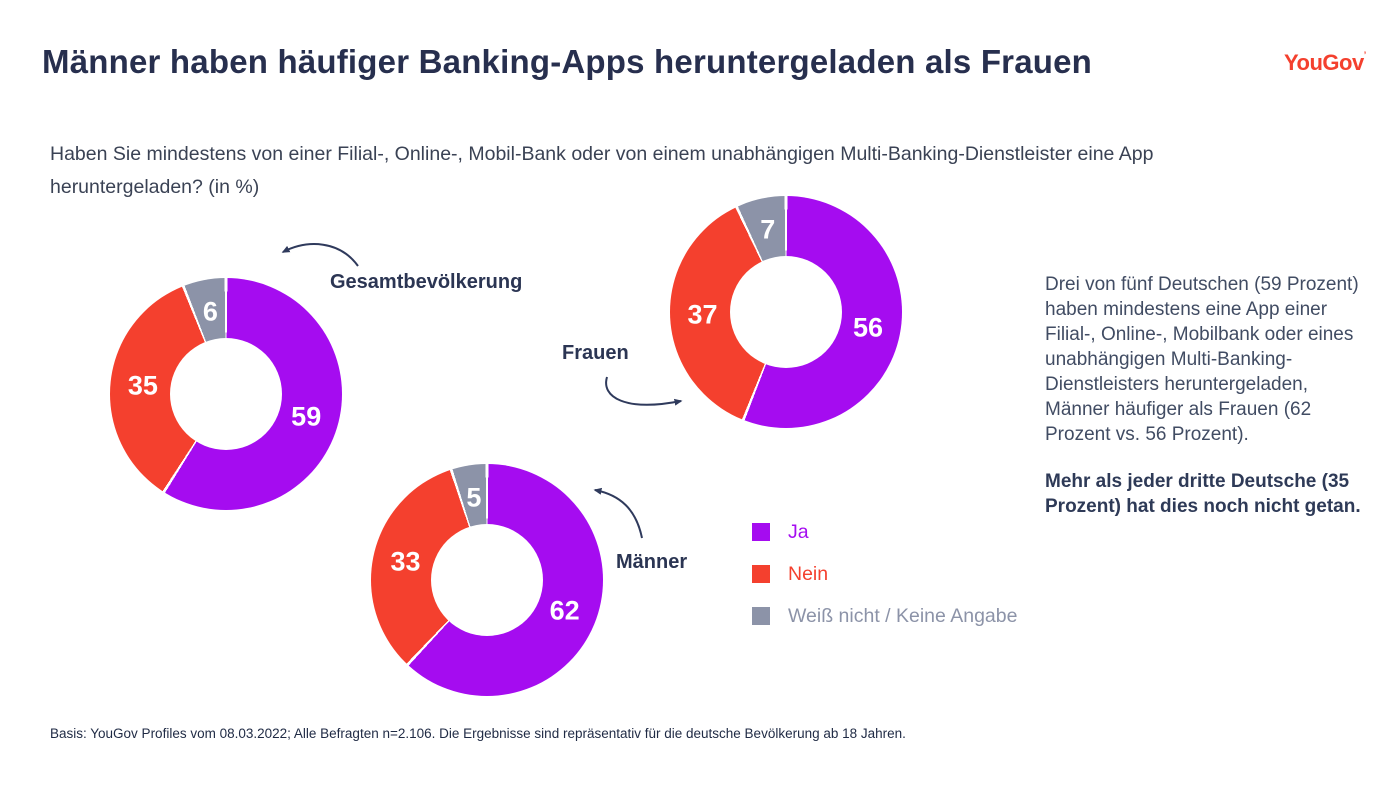 The width and height of the screenshot is (1400, 785). What do you see at coordinates (306, 416) in the screenshot?
I see `segment-value-ja: 59` at bounding box center [306, 416].